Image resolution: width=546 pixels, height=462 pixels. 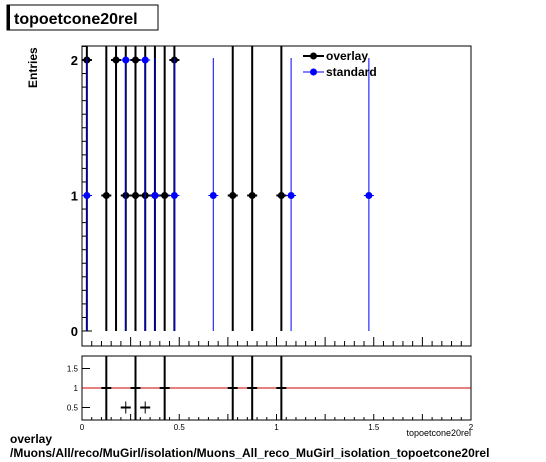 I want to click on x-tick-label: 0, so click(x=82, y=427).